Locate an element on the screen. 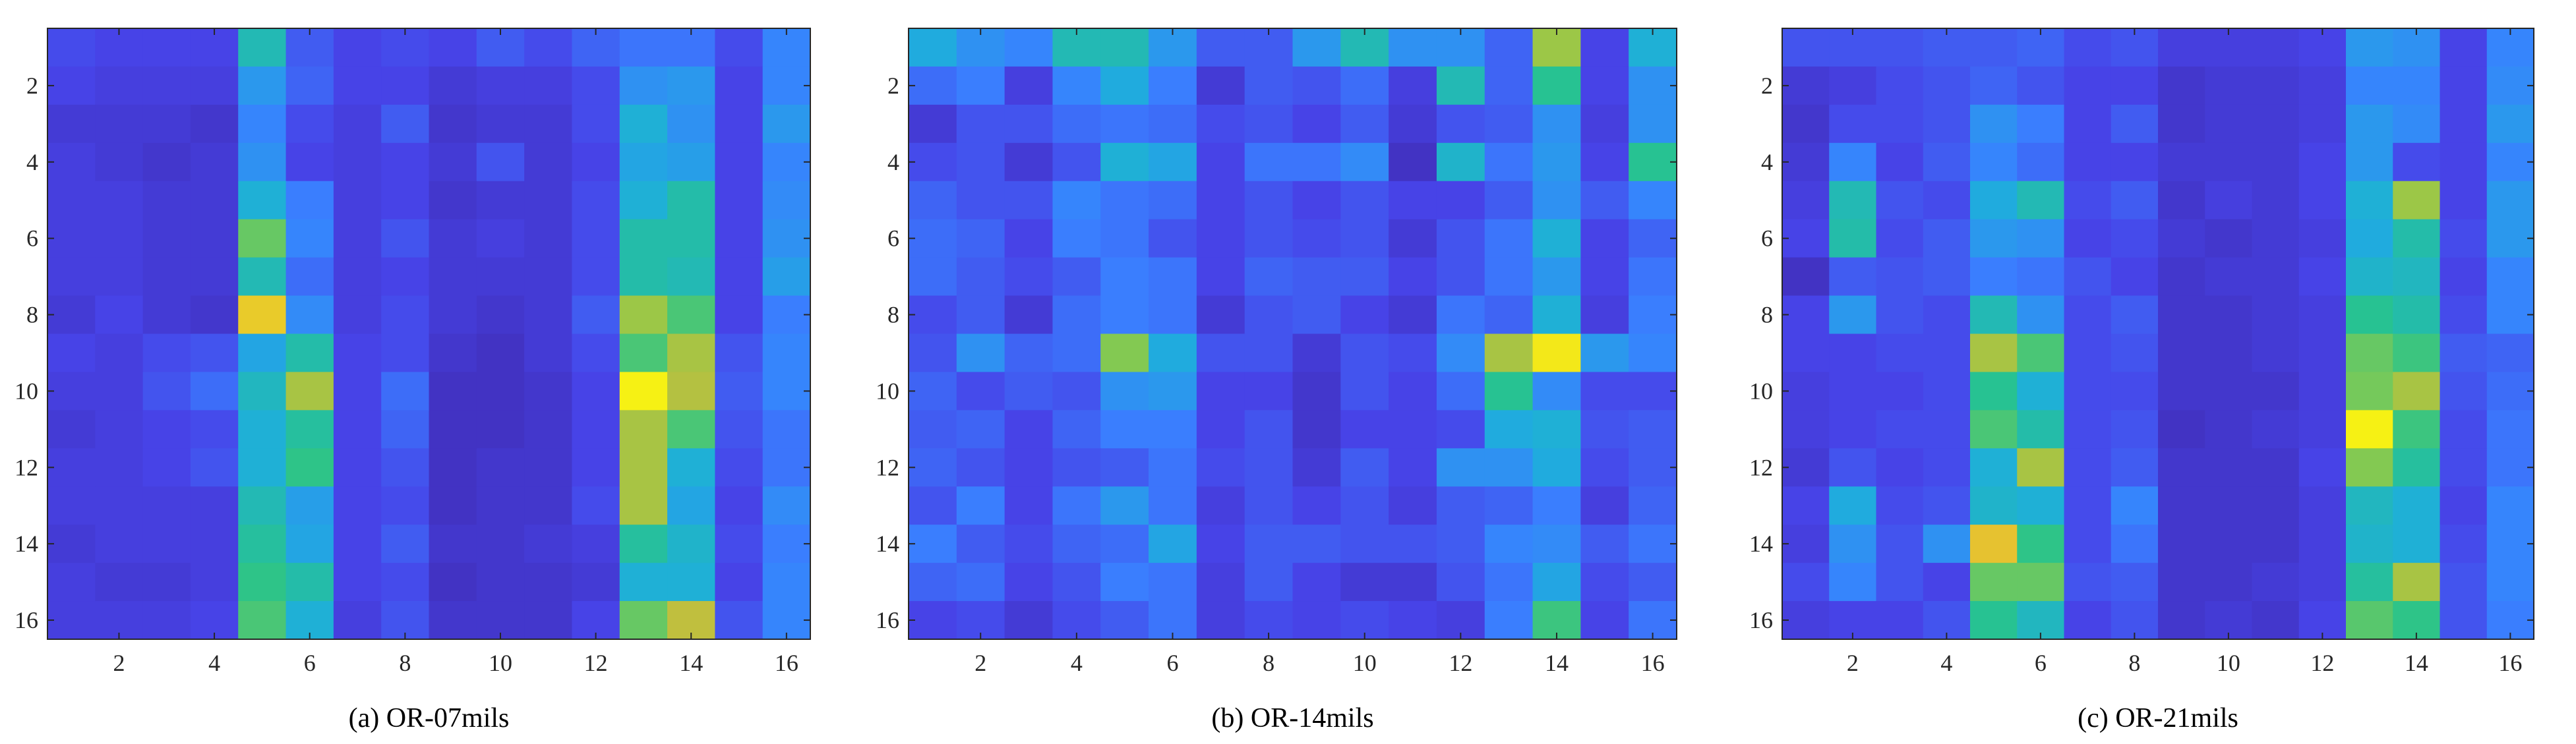 This screenshot has width=2576, height=744. y-tick-label: 4 is located at coordinates (893, 162).